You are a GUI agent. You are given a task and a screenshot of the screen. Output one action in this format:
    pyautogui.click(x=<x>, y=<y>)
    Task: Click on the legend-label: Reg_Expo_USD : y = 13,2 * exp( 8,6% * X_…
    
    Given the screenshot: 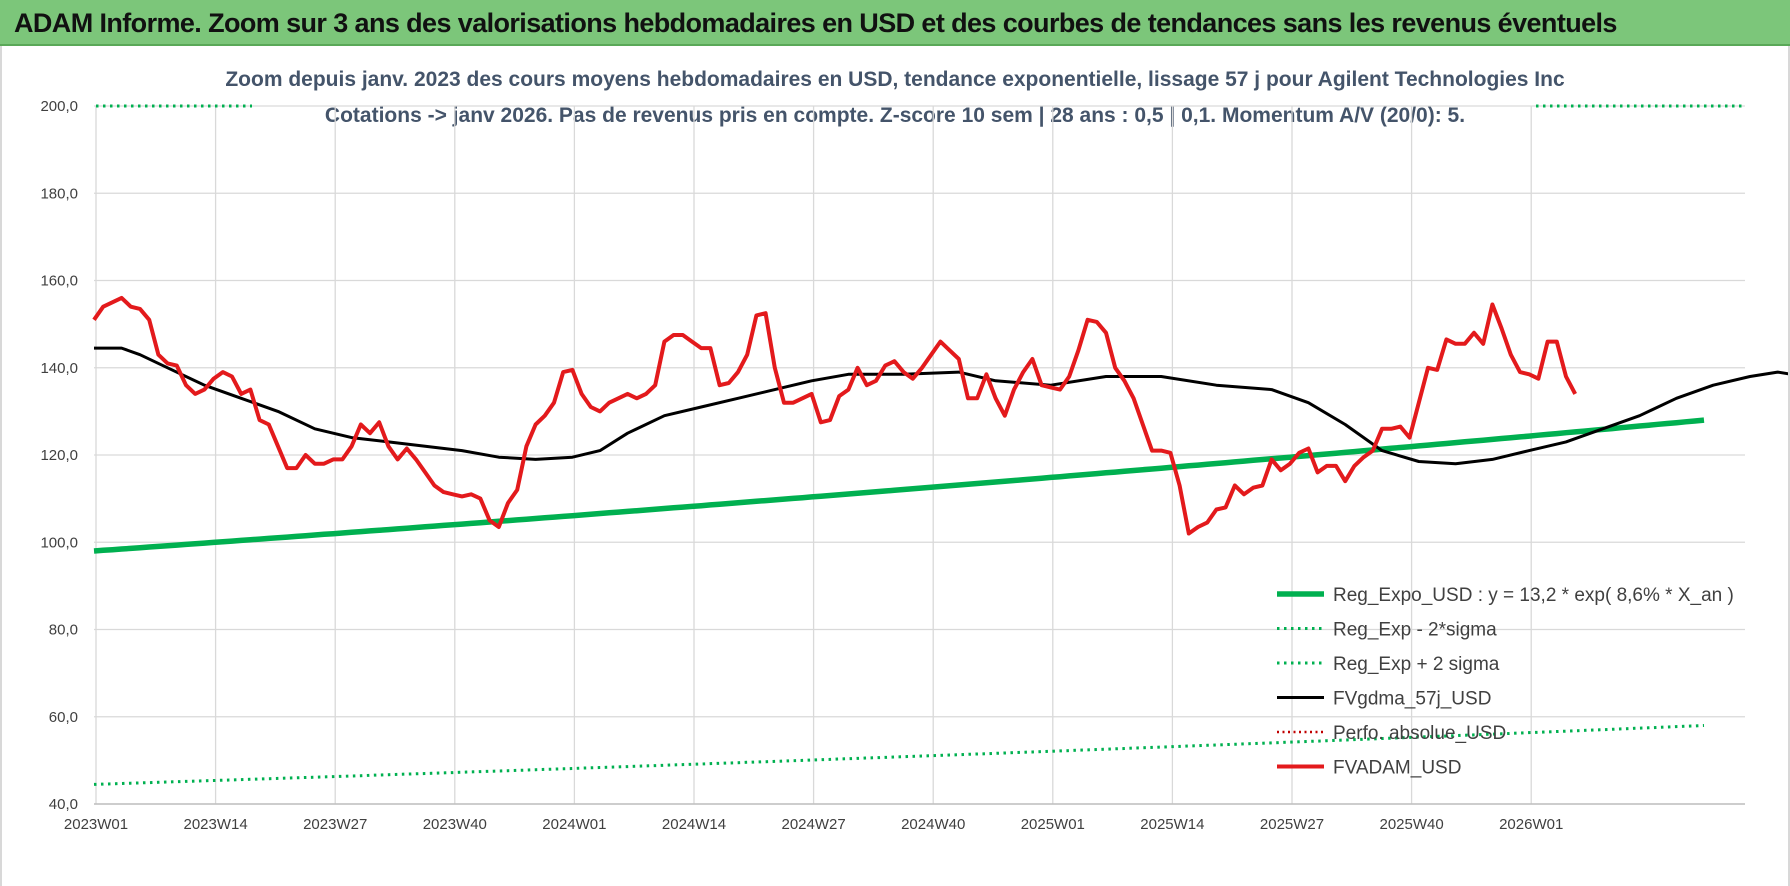 What is the action you would take?
    pyautogui.click(x=1533, y=595)
    